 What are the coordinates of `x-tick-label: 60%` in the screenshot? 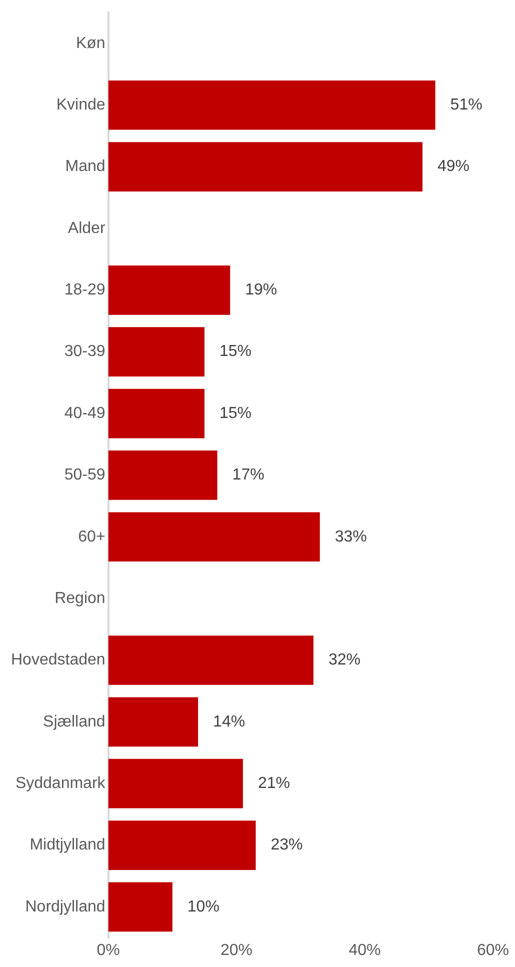 It's located at (493, 950).